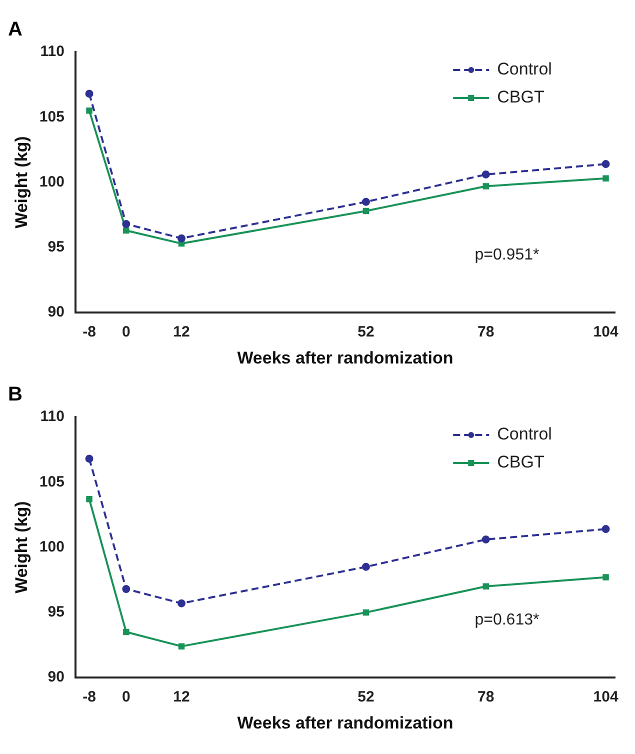 The image size is (635, 754). I want to click on chart-title: B, so click(15, 395).